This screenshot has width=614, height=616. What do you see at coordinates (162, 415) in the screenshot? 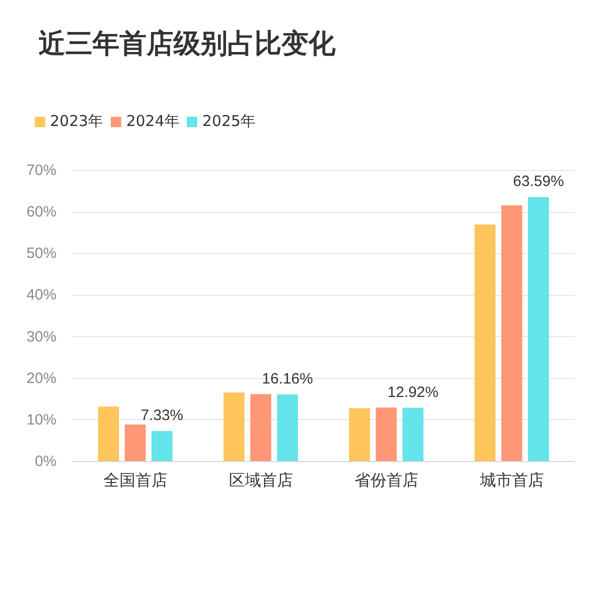
I see `data-label: 7.33%` at bounding box center [162, 415].